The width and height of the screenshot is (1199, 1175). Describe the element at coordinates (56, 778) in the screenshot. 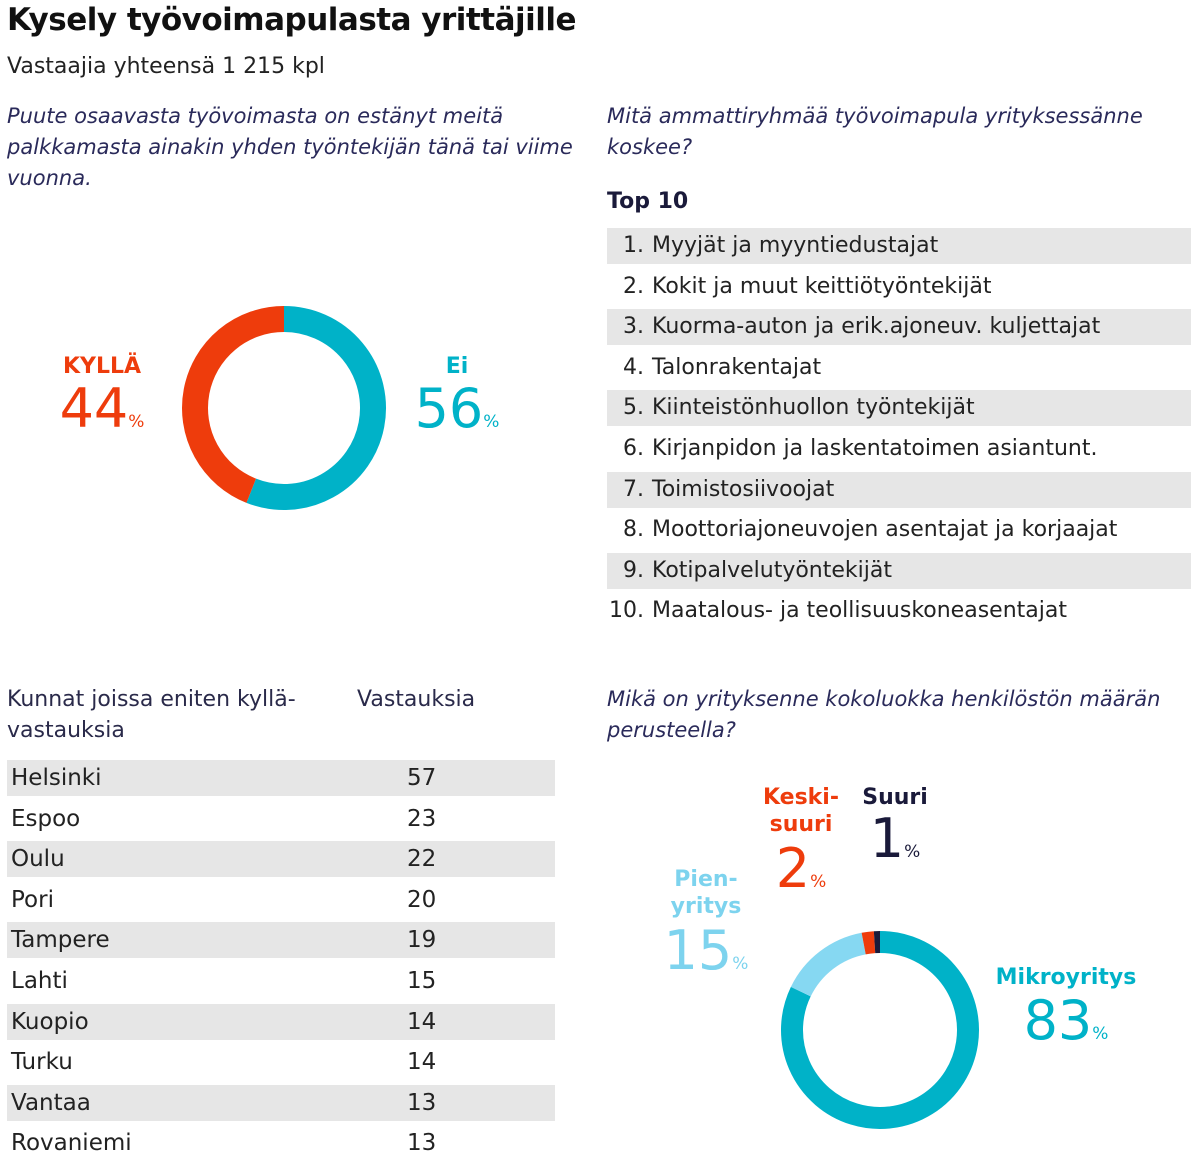

I see `city-name: Helsinki` at that location.